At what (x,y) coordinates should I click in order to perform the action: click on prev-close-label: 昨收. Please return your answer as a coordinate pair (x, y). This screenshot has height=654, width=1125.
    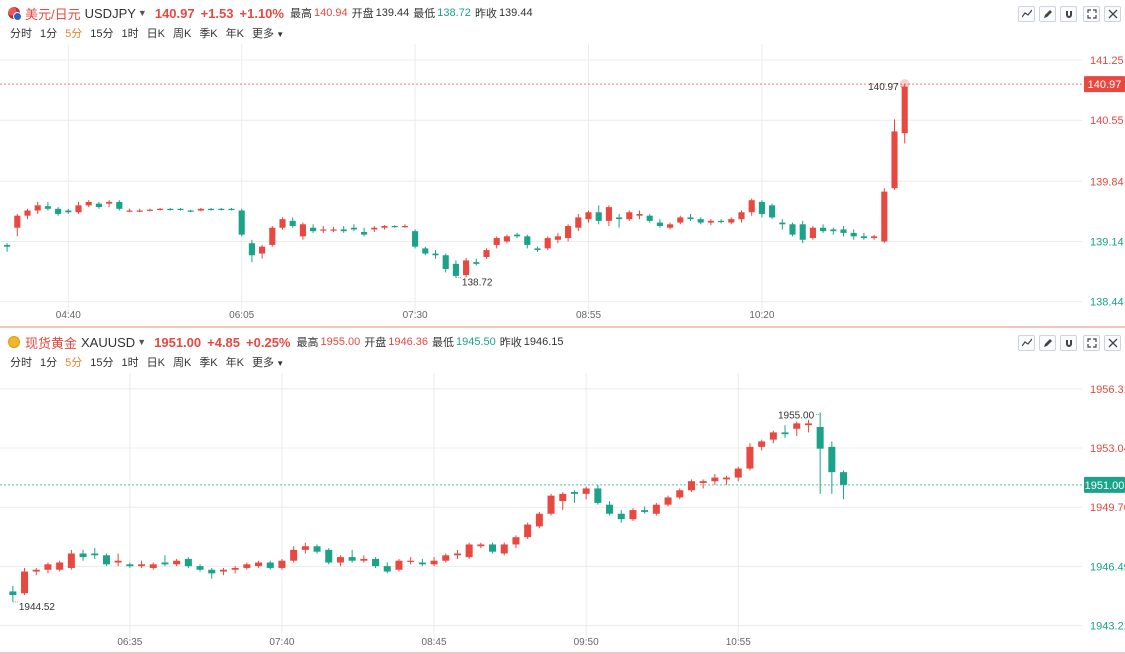
    Looking at the image, I should click on (485, 14).